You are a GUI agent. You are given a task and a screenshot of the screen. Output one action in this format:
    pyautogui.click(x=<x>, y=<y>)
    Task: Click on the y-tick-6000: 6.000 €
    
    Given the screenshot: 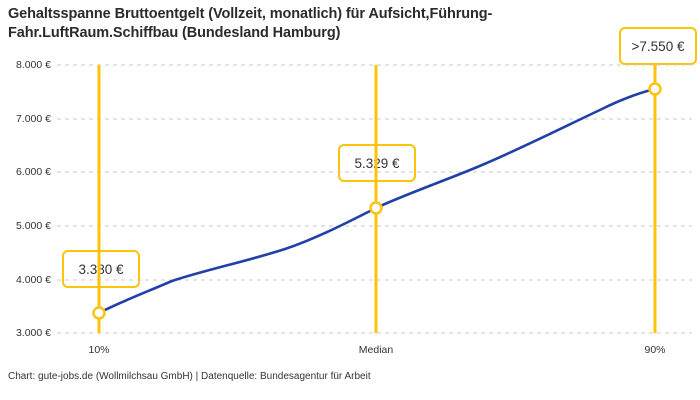 What is the action you would take?
    pyautogui.click(x=33, y=172)
    